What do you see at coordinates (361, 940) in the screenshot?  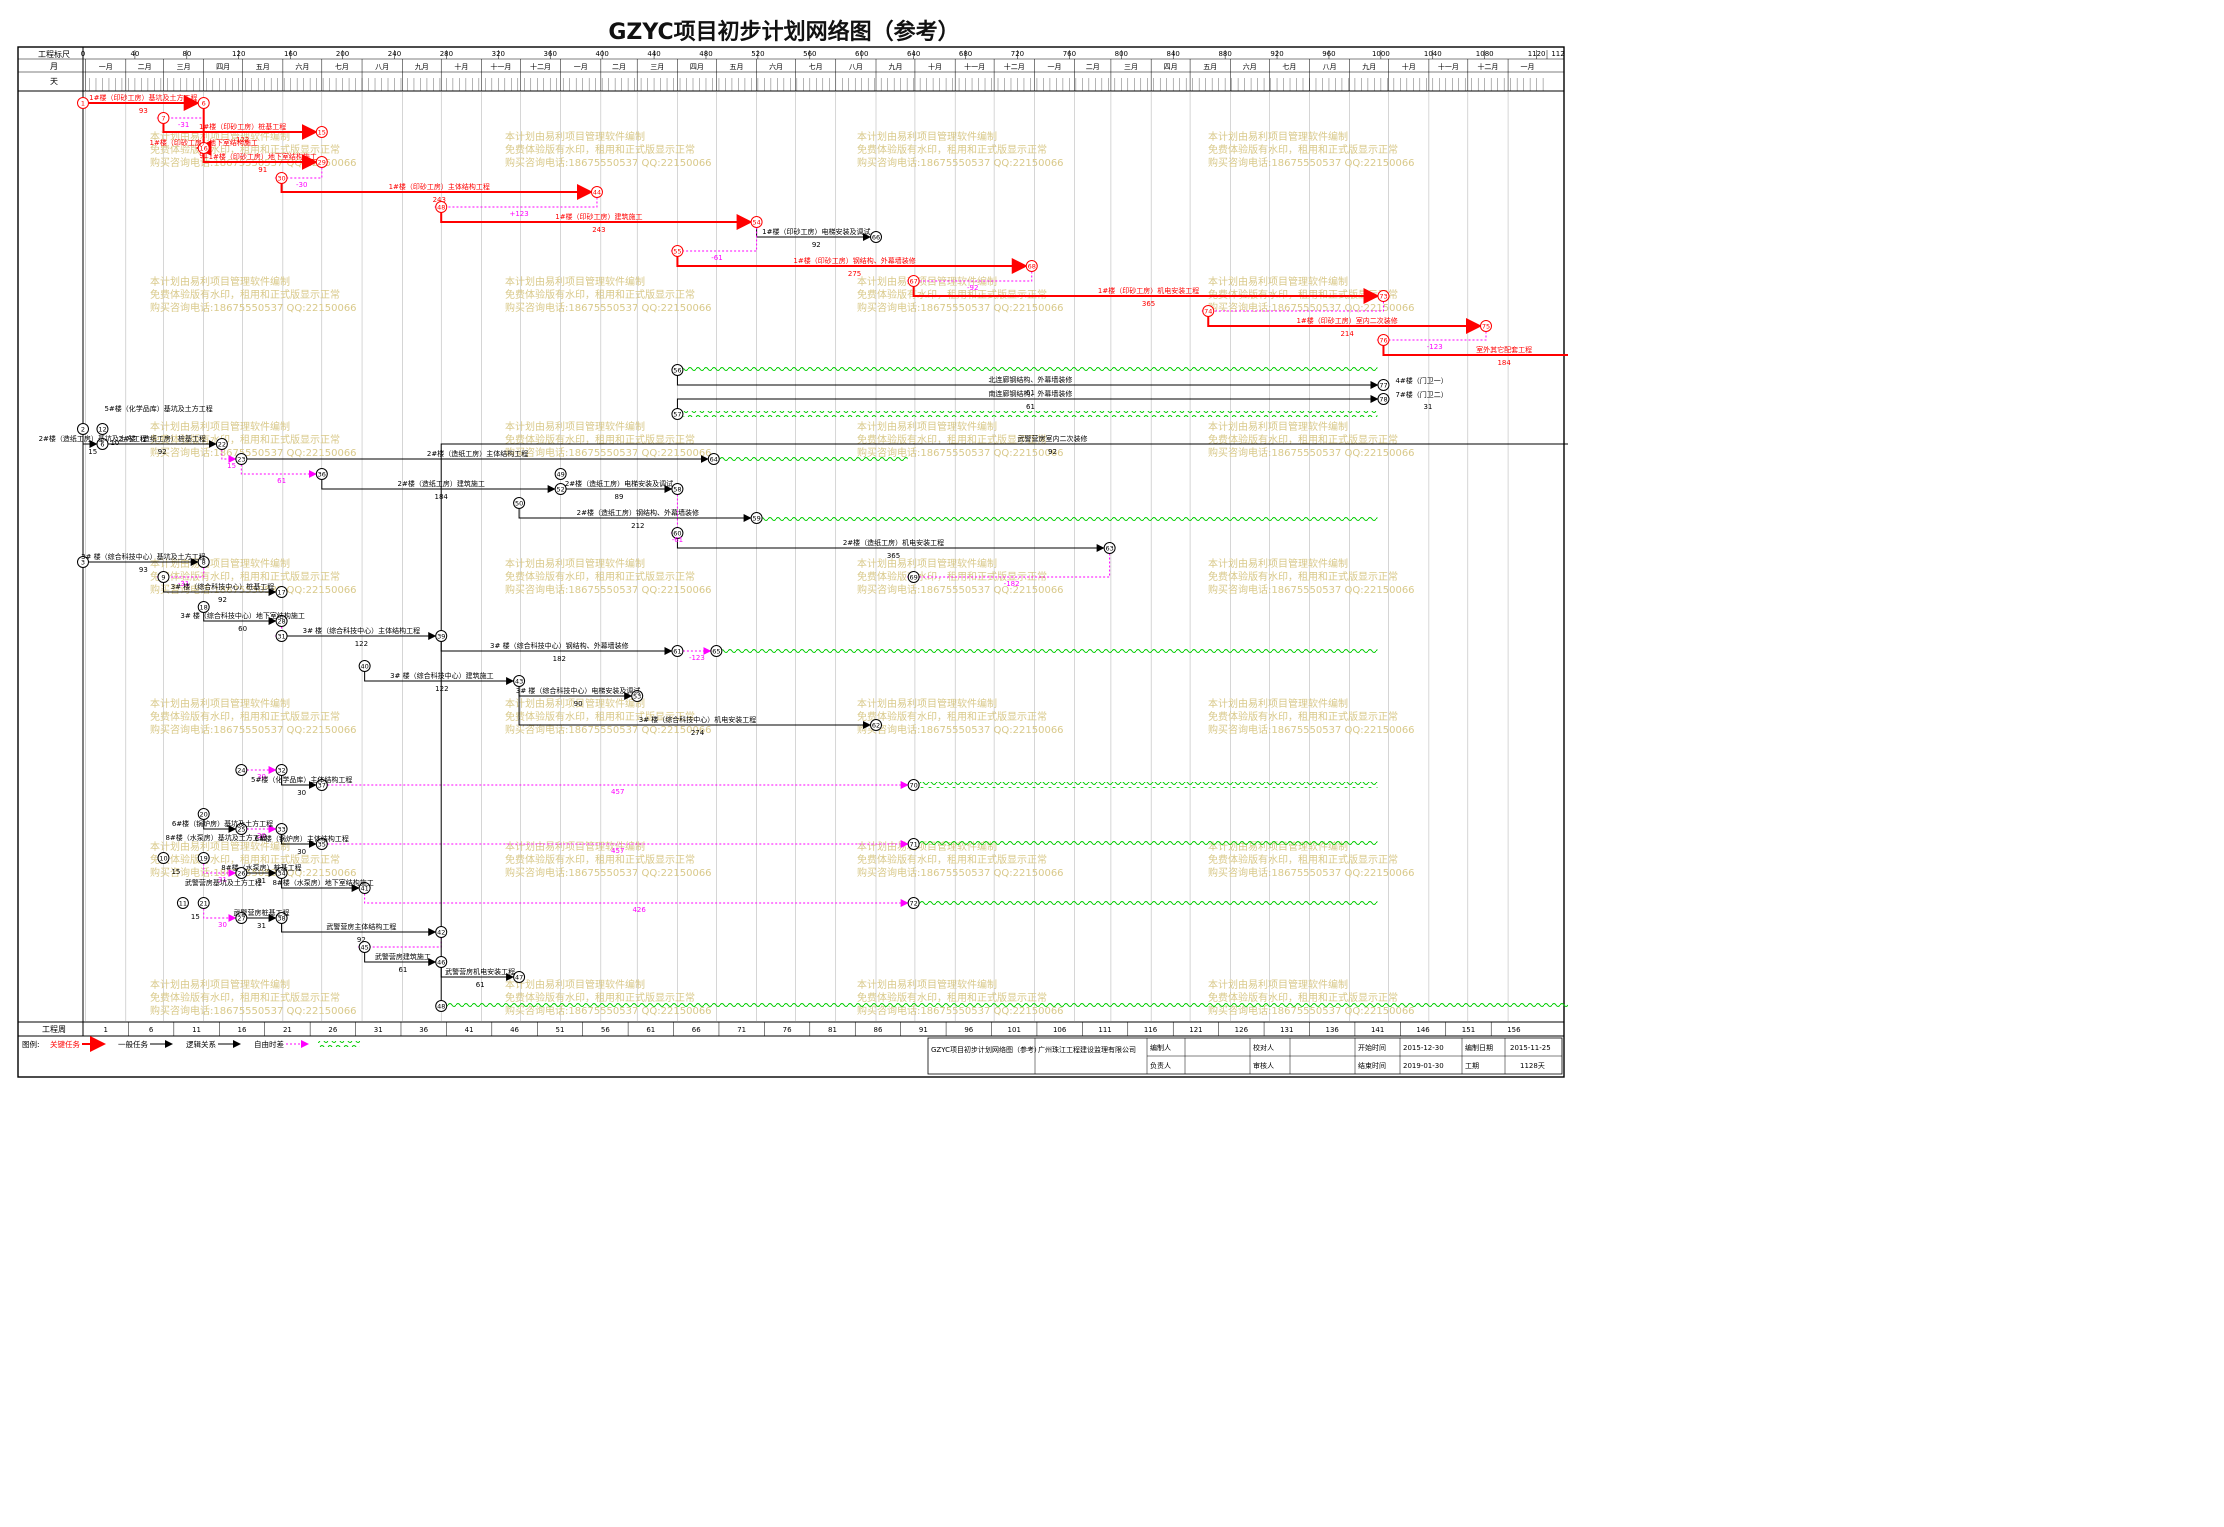 I see `activity-duration-46: 92` at bounding box center [361, 940].